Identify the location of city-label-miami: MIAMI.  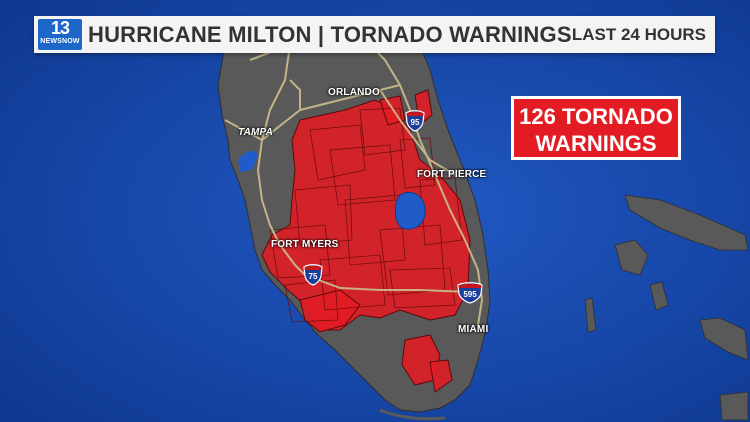
(473, 329).